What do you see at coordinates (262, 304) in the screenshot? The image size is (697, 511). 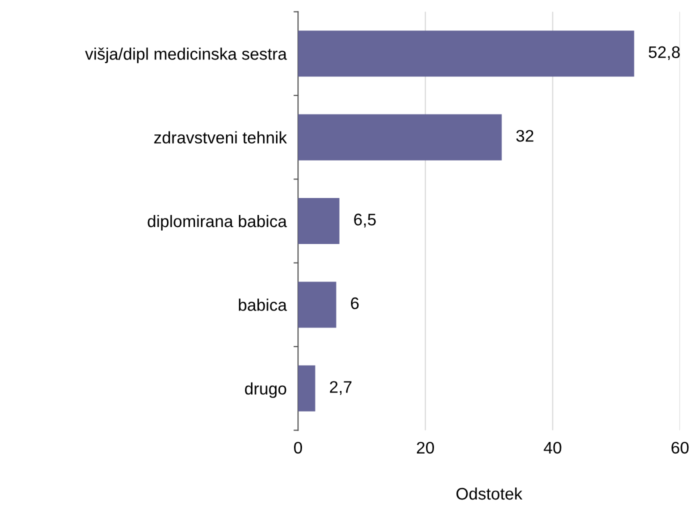 I see `y-tick-label: babica` at bounding box center [262, 304].